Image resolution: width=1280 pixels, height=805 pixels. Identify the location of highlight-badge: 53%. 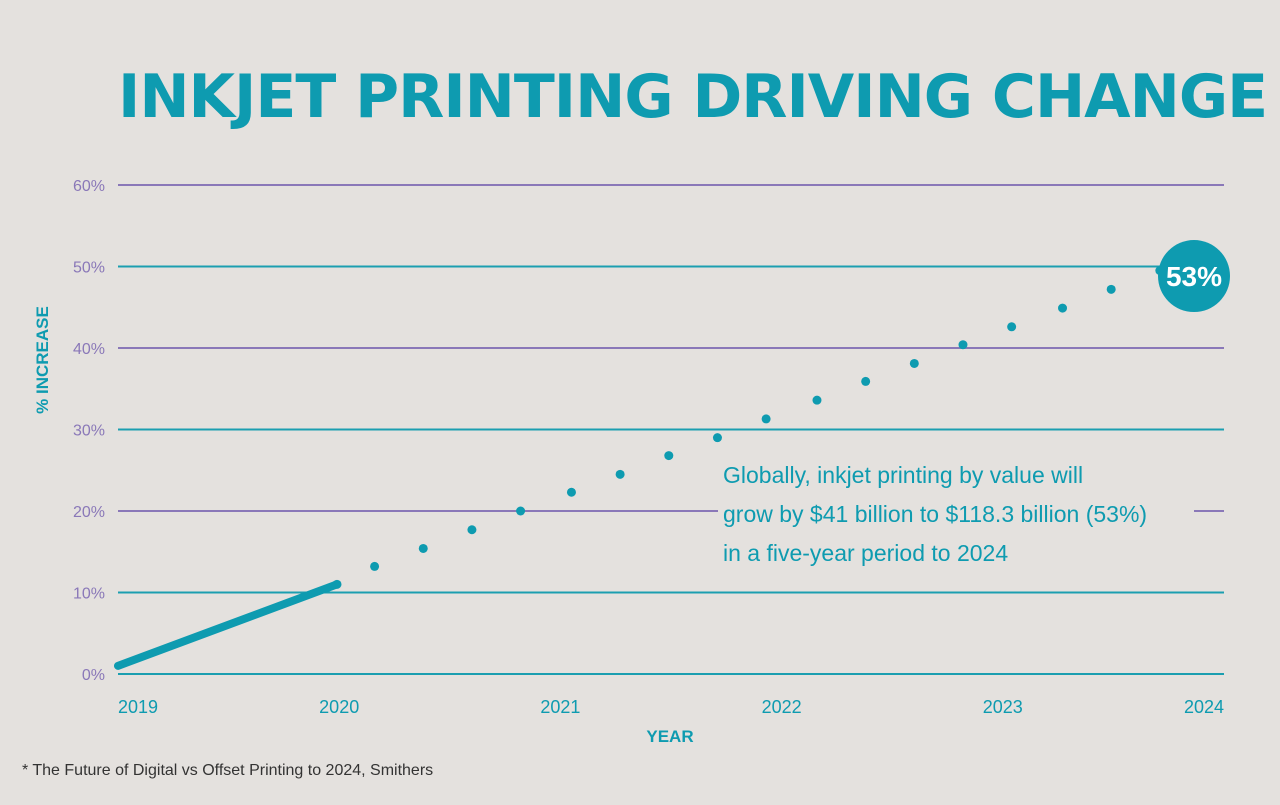
(1194, 276).